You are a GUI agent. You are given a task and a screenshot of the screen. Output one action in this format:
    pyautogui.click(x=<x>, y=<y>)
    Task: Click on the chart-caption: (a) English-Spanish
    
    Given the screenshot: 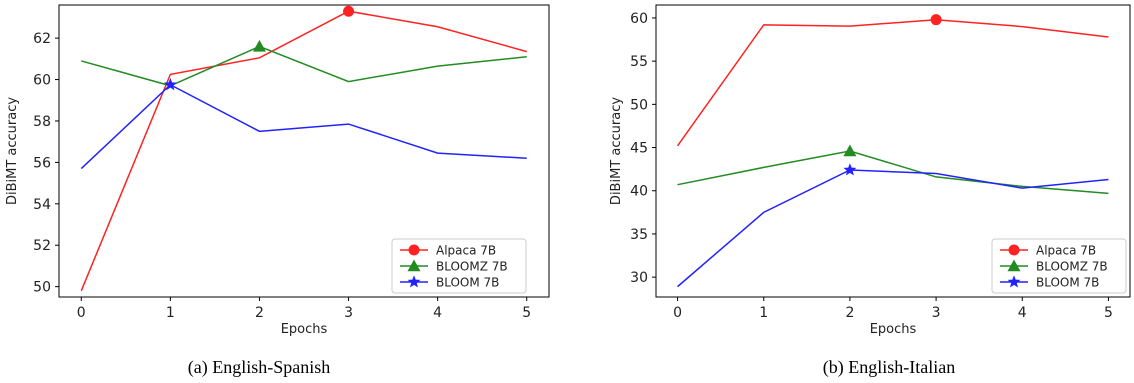 What is the action you would take?
    pyautogui.click(x=259, y=367)
    